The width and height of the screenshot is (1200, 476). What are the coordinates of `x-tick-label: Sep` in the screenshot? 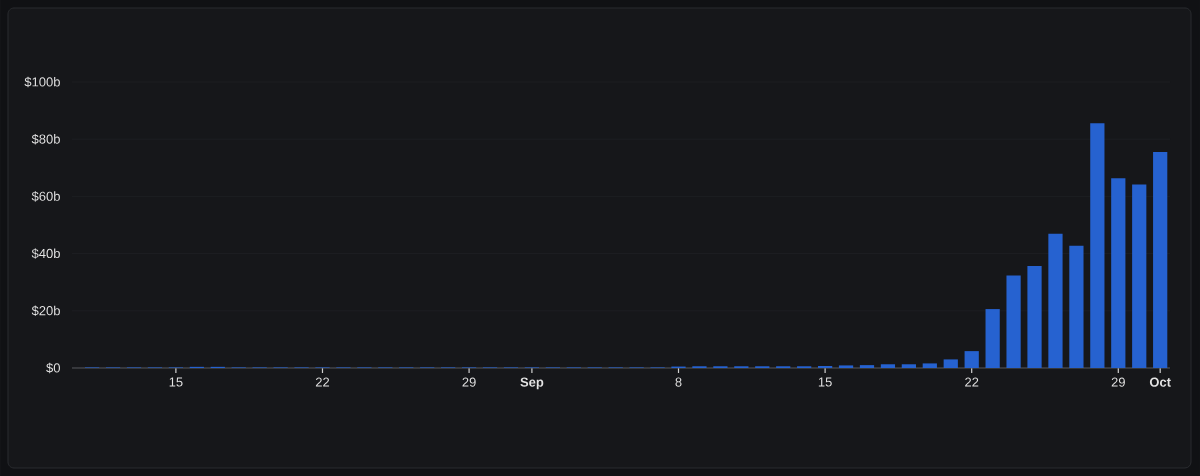 It's located at (532, 383).